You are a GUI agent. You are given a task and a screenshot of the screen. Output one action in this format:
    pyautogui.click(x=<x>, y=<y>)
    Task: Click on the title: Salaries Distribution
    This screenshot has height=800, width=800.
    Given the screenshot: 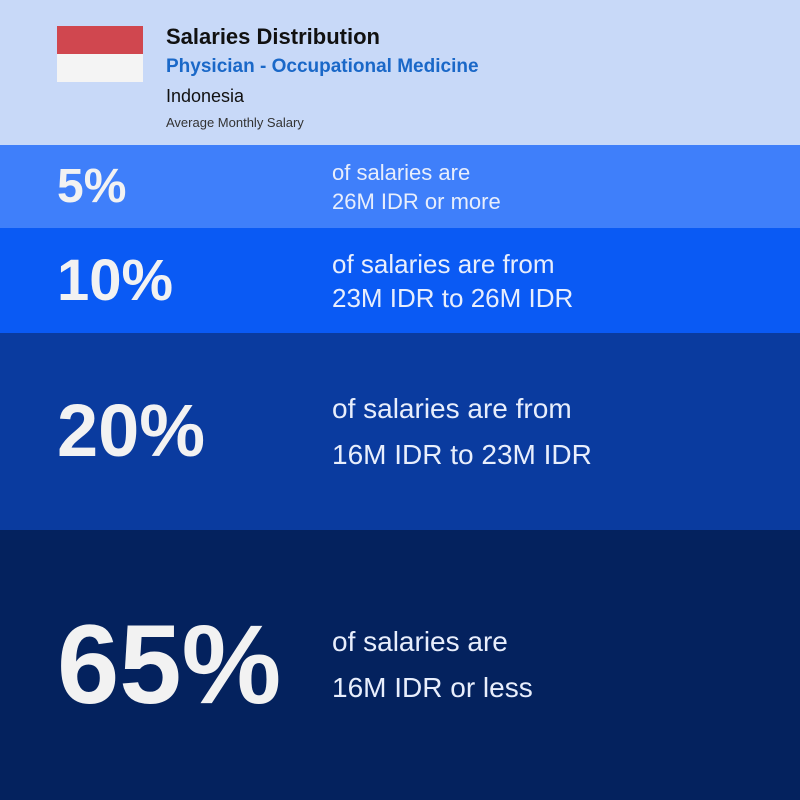 What is the action you would take?
    pyautogui.click(x=273, y=36)
    